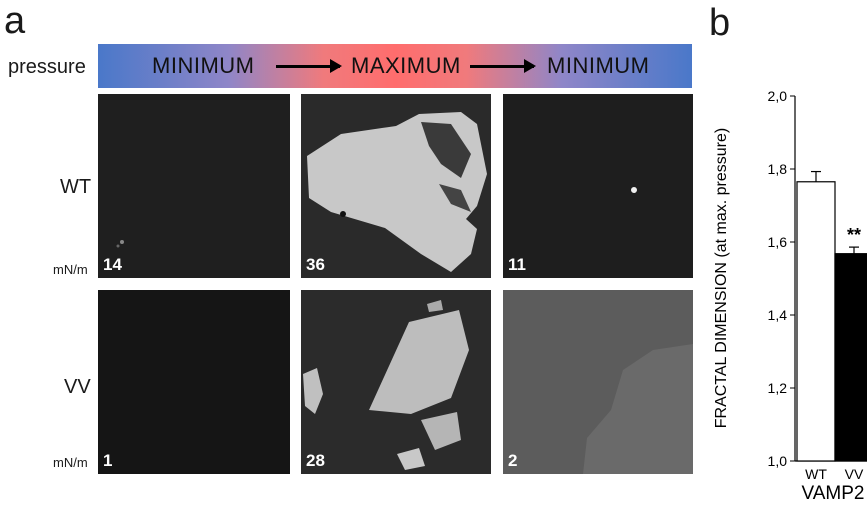 The width and height of the screenshot is (867, 506). Describe the element at coordinates (77, 387) in the screenshot. I see `row-label-vv: VV` at that location.